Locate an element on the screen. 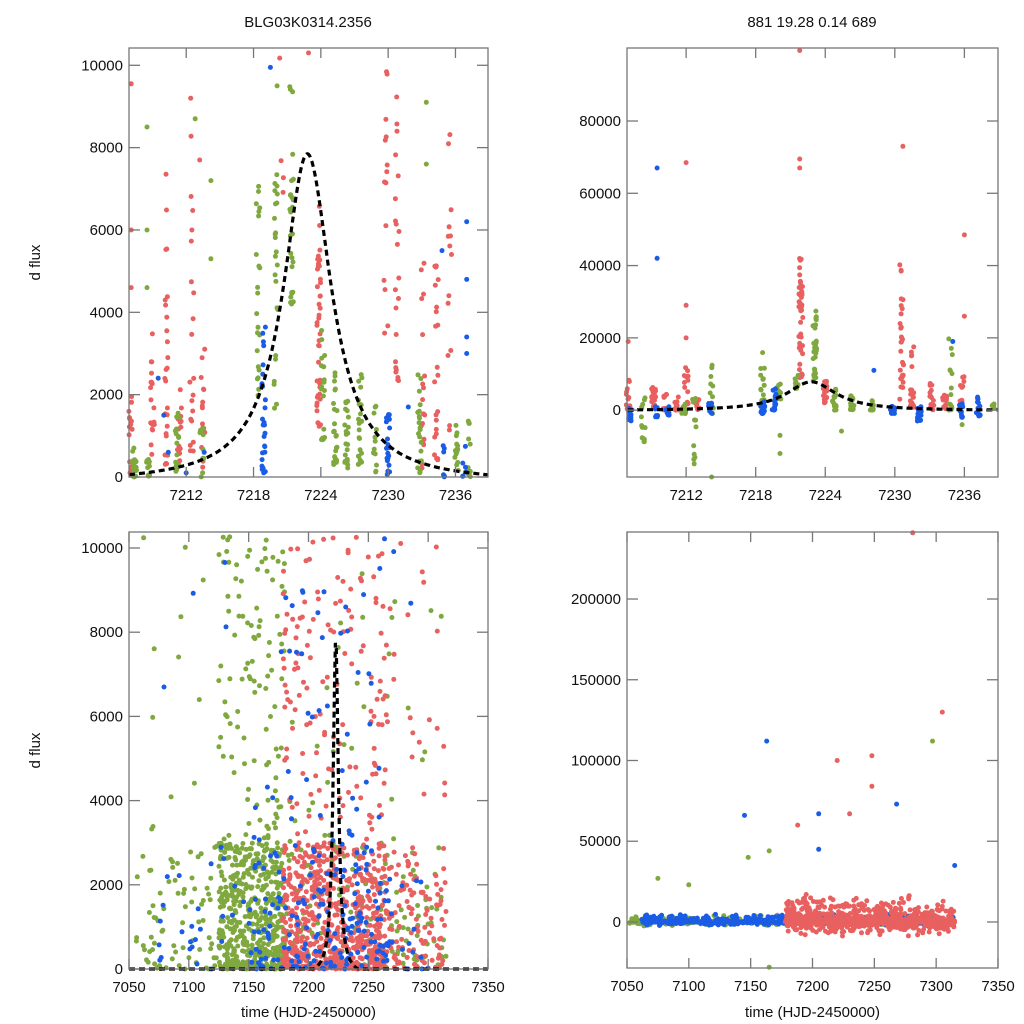  fit-curve is located at coordinates (812, 396).